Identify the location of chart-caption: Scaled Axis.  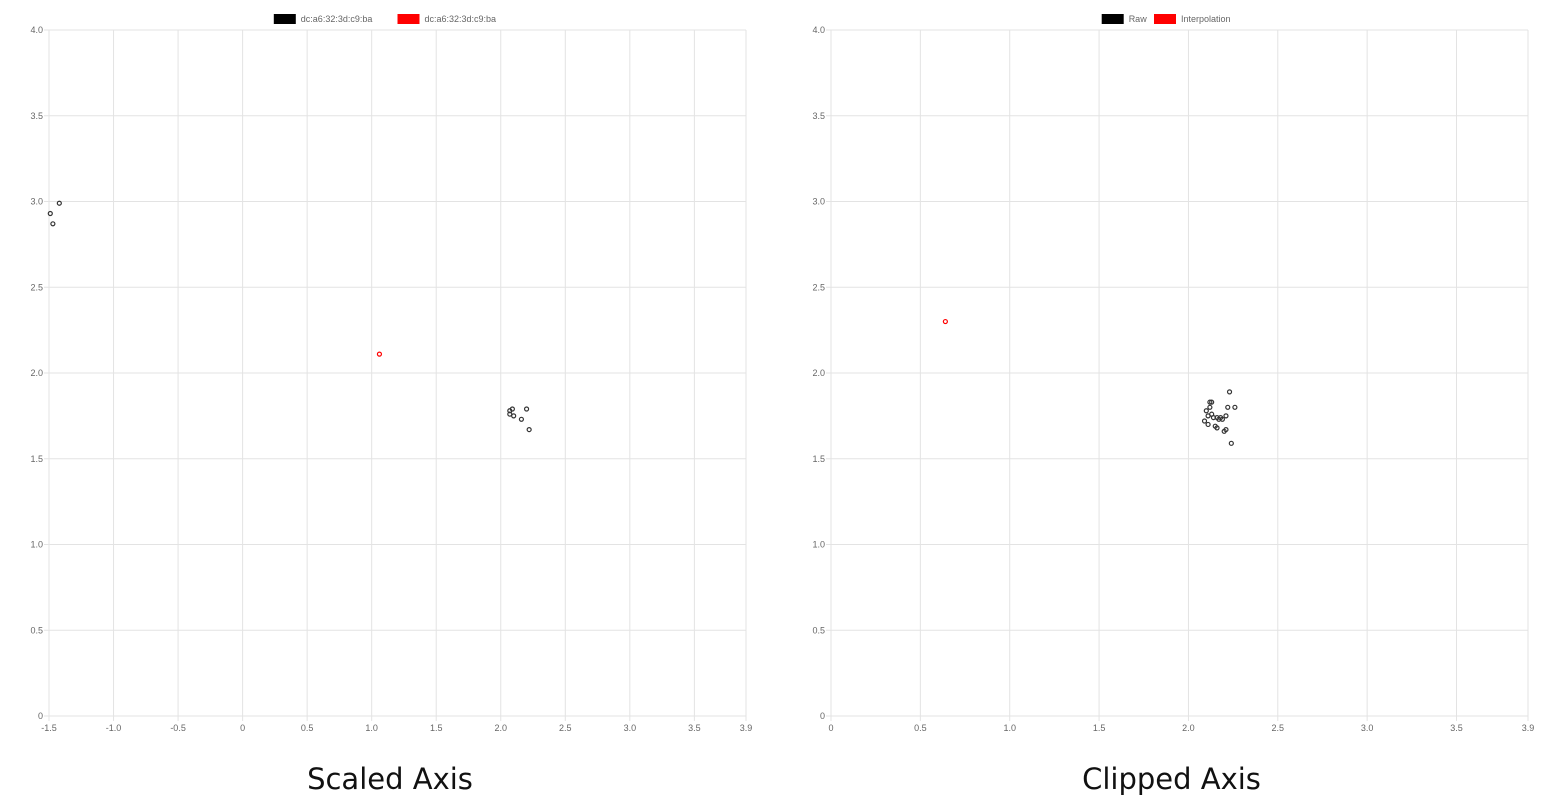
(390, 779).